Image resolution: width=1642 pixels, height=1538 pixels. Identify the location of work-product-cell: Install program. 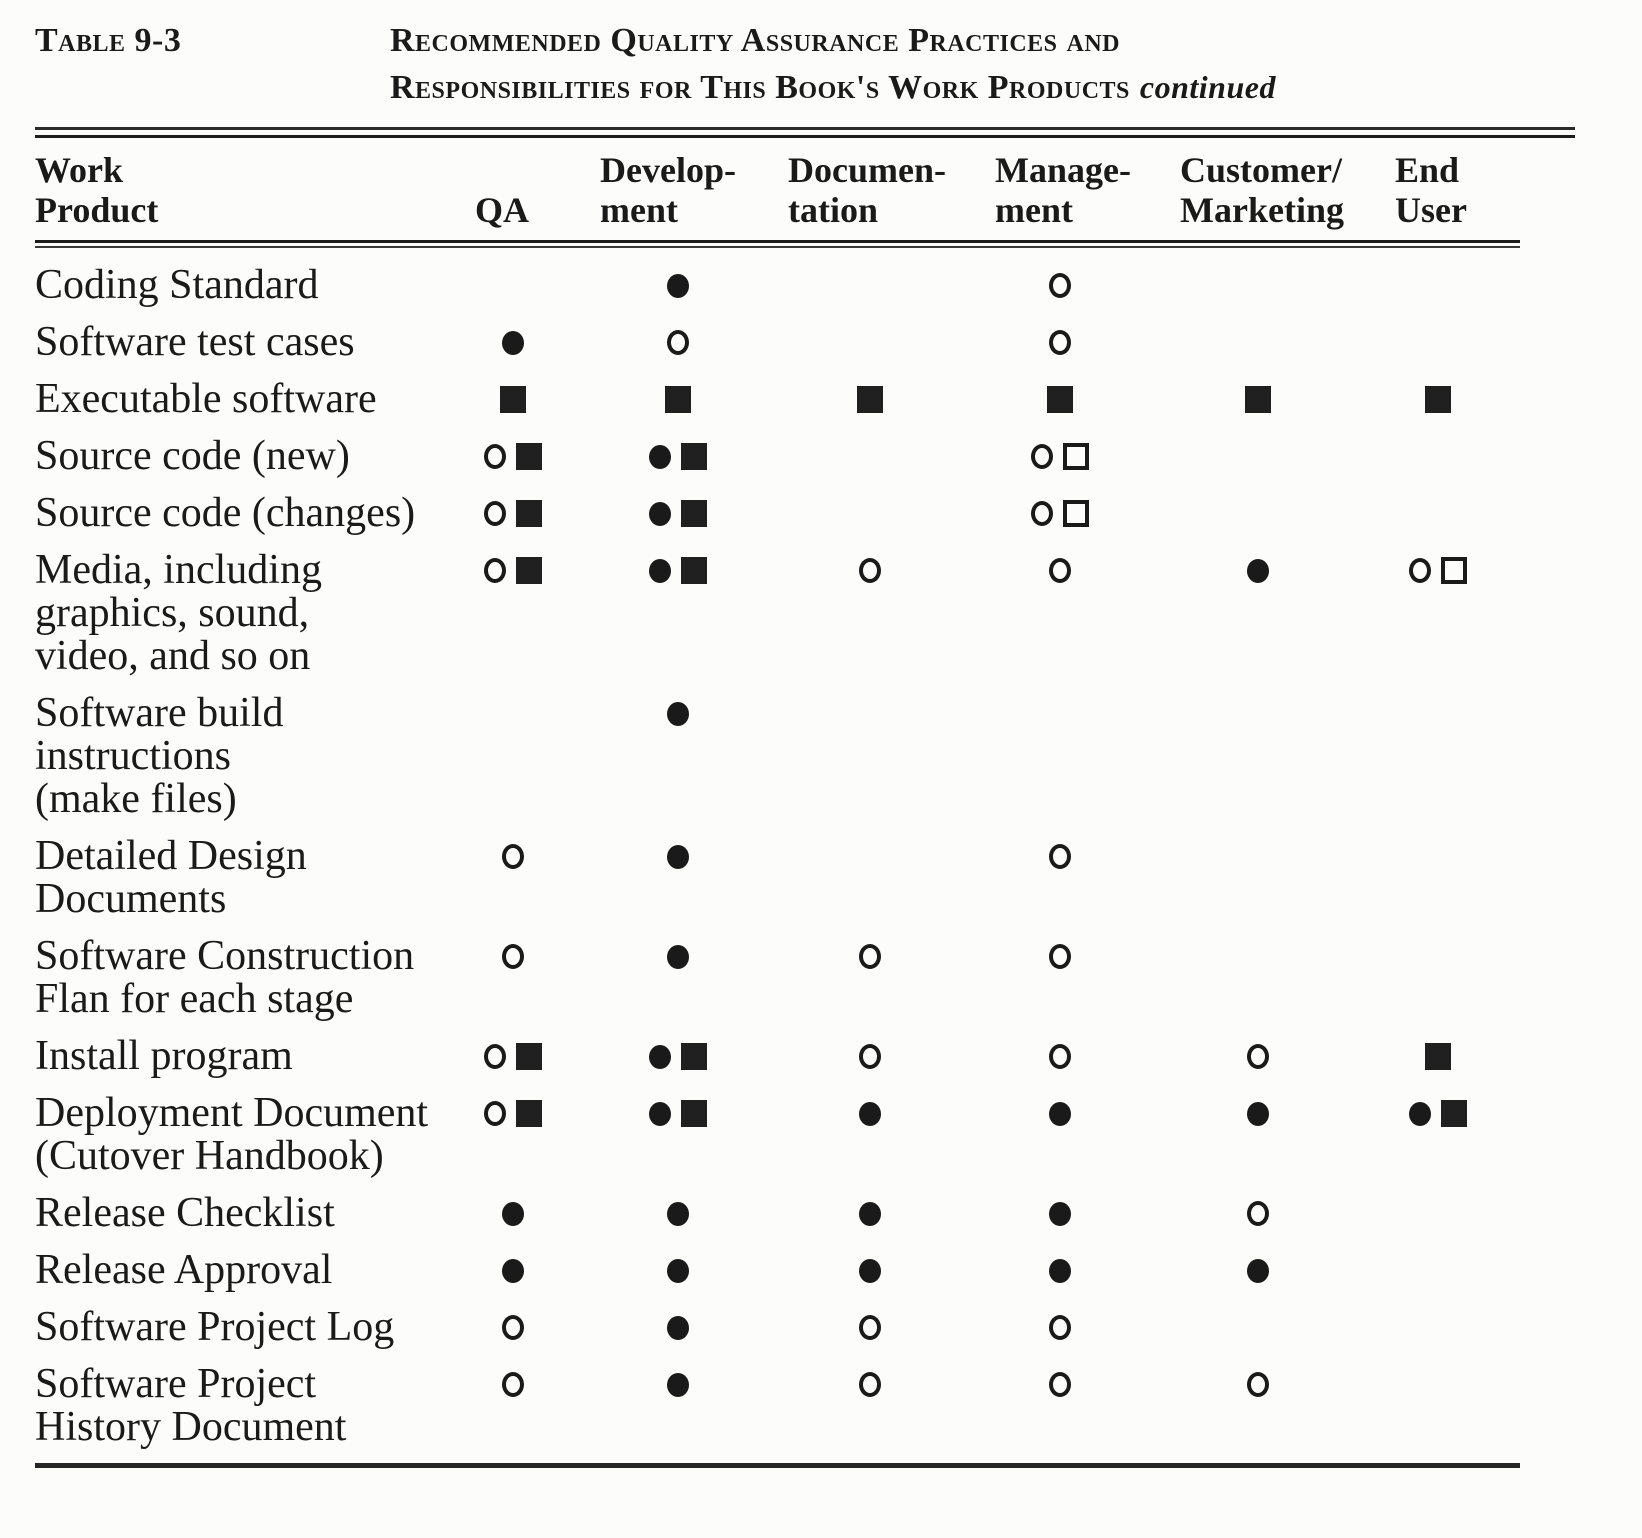
(242, 1056).